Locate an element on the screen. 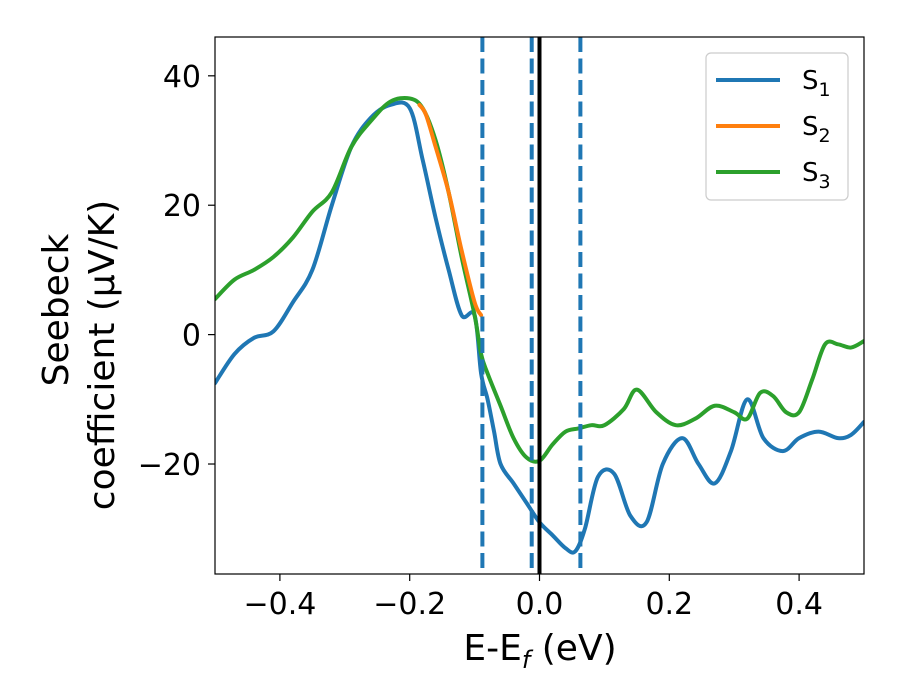 Image resolution: width=900 pixels, height=700 pixels. y-axis-label-line1: Seebeck is located at coordinates (56, 309).